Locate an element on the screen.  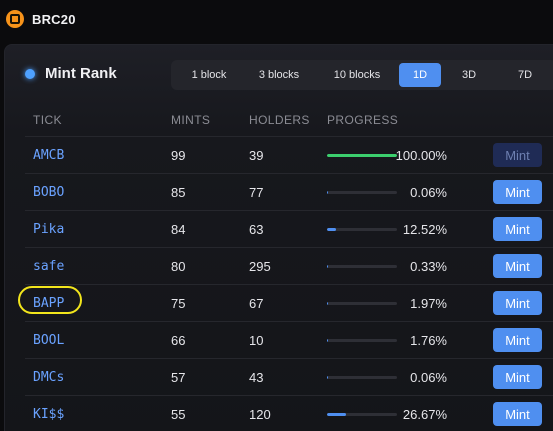
app-title: BRC20 is located at coordinates (54, 19).